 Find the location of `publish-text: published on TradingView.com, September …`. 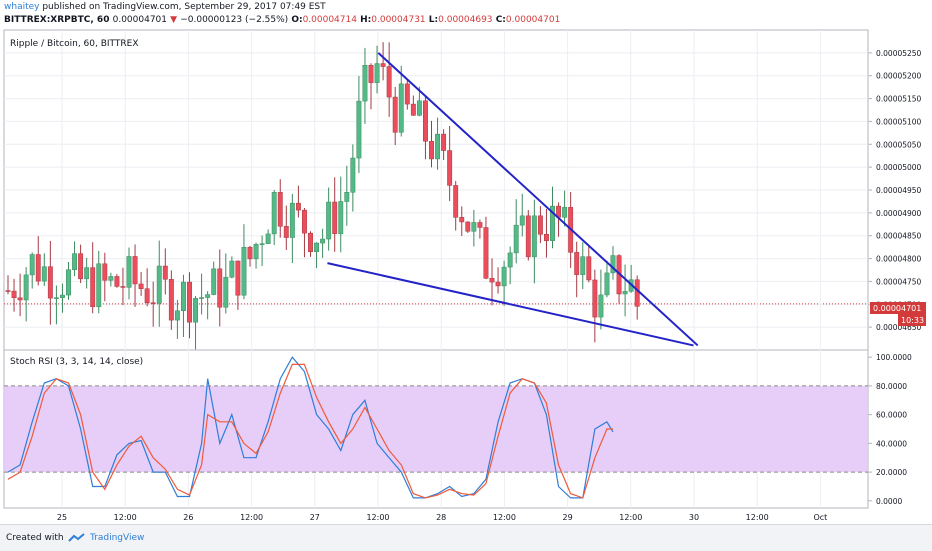

publish-text: published on TradingView.com, September … is located at coordinates (182, 7).